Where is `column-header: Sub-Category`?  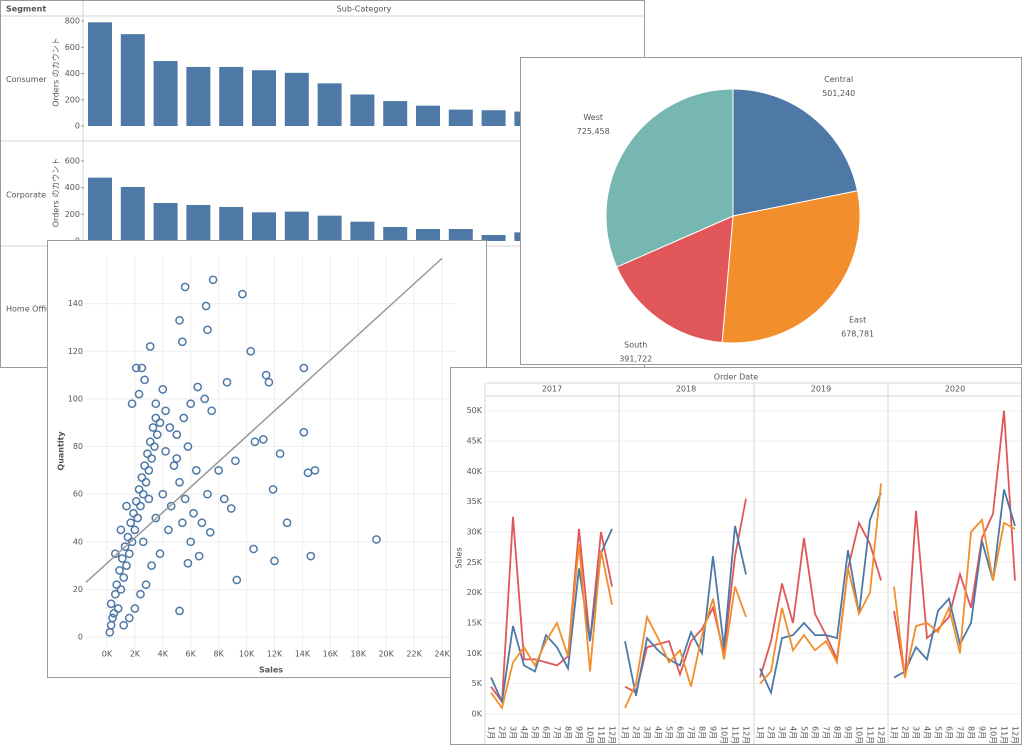
column-header: Sub-Category is located at coordinates (364, 9).